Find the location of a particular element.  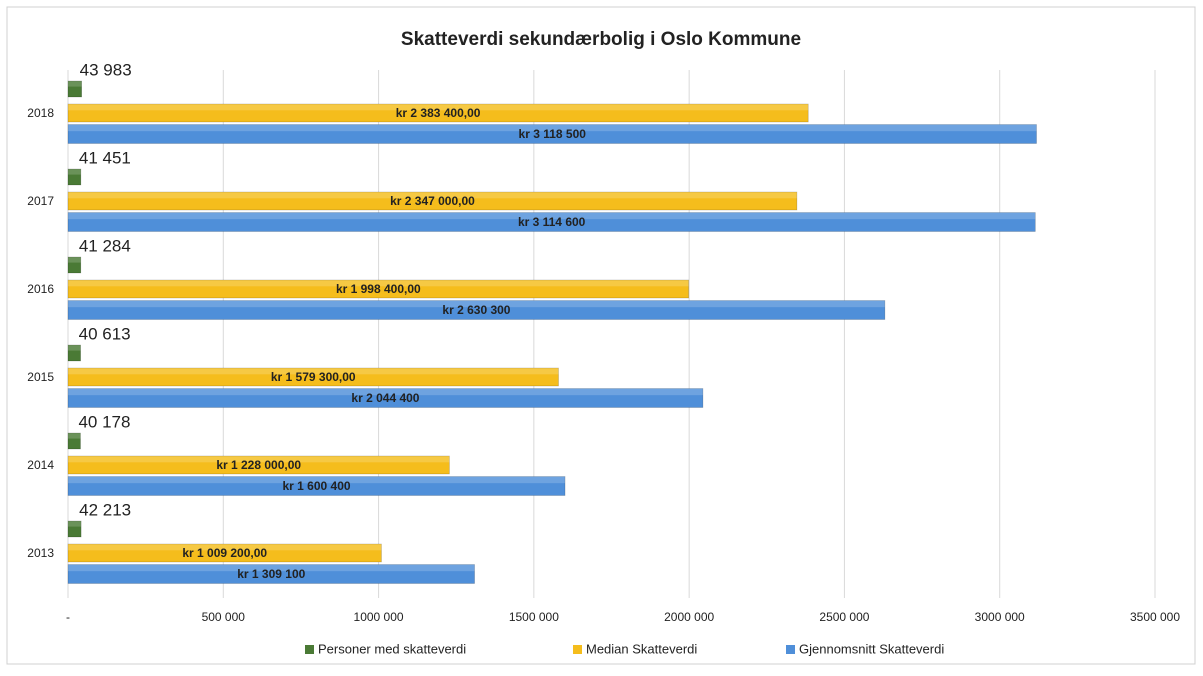

y-tick-label: 2018 is located at coordinates (40, 113).